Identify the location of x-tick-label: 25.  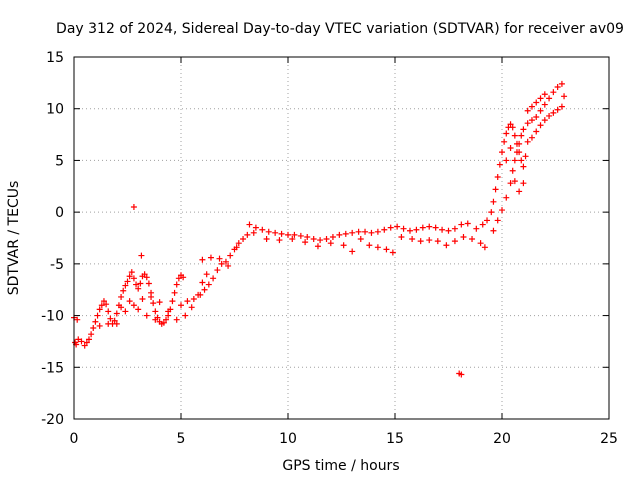
(609, 439).